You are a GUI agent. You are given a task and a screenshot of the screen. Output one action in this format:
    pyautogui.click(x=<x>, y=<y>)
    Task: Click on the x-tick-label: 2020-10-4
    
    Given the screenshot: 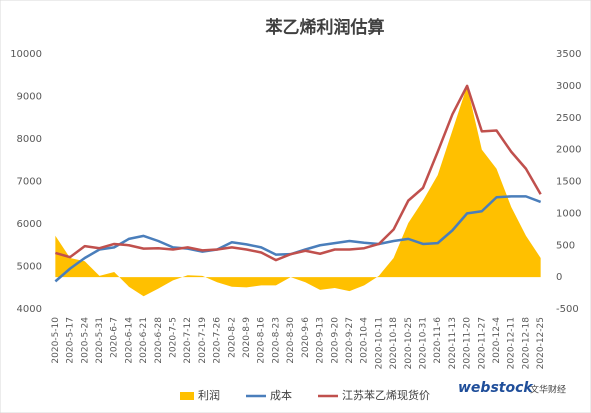 What is the action you would take?
    pyautogui.click(x=365, y=340)
    